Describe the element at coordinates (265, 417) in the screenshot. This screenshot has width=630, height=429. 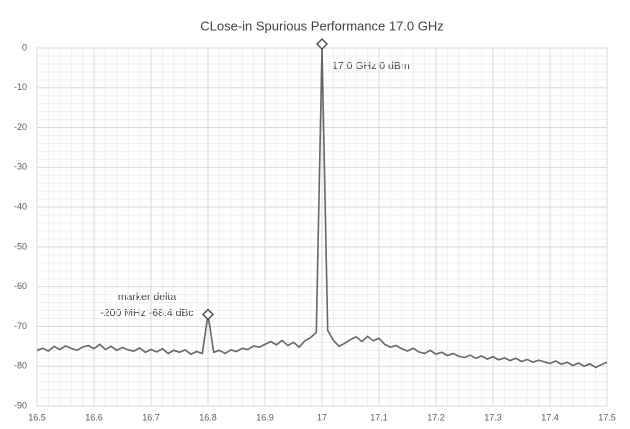
I see `x-tick-label: 16.9` at that location.